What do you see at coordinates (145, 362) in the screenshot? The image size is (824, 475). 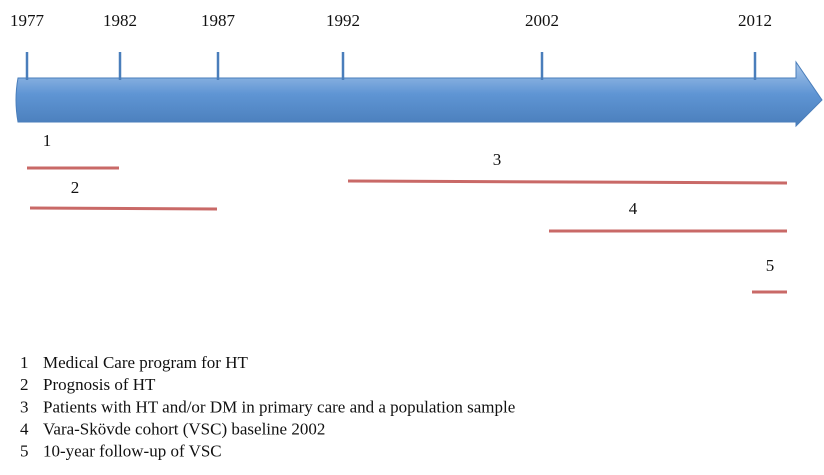 I see `legend-text: Medical Care program for HT` at bounding box center [145, 362].